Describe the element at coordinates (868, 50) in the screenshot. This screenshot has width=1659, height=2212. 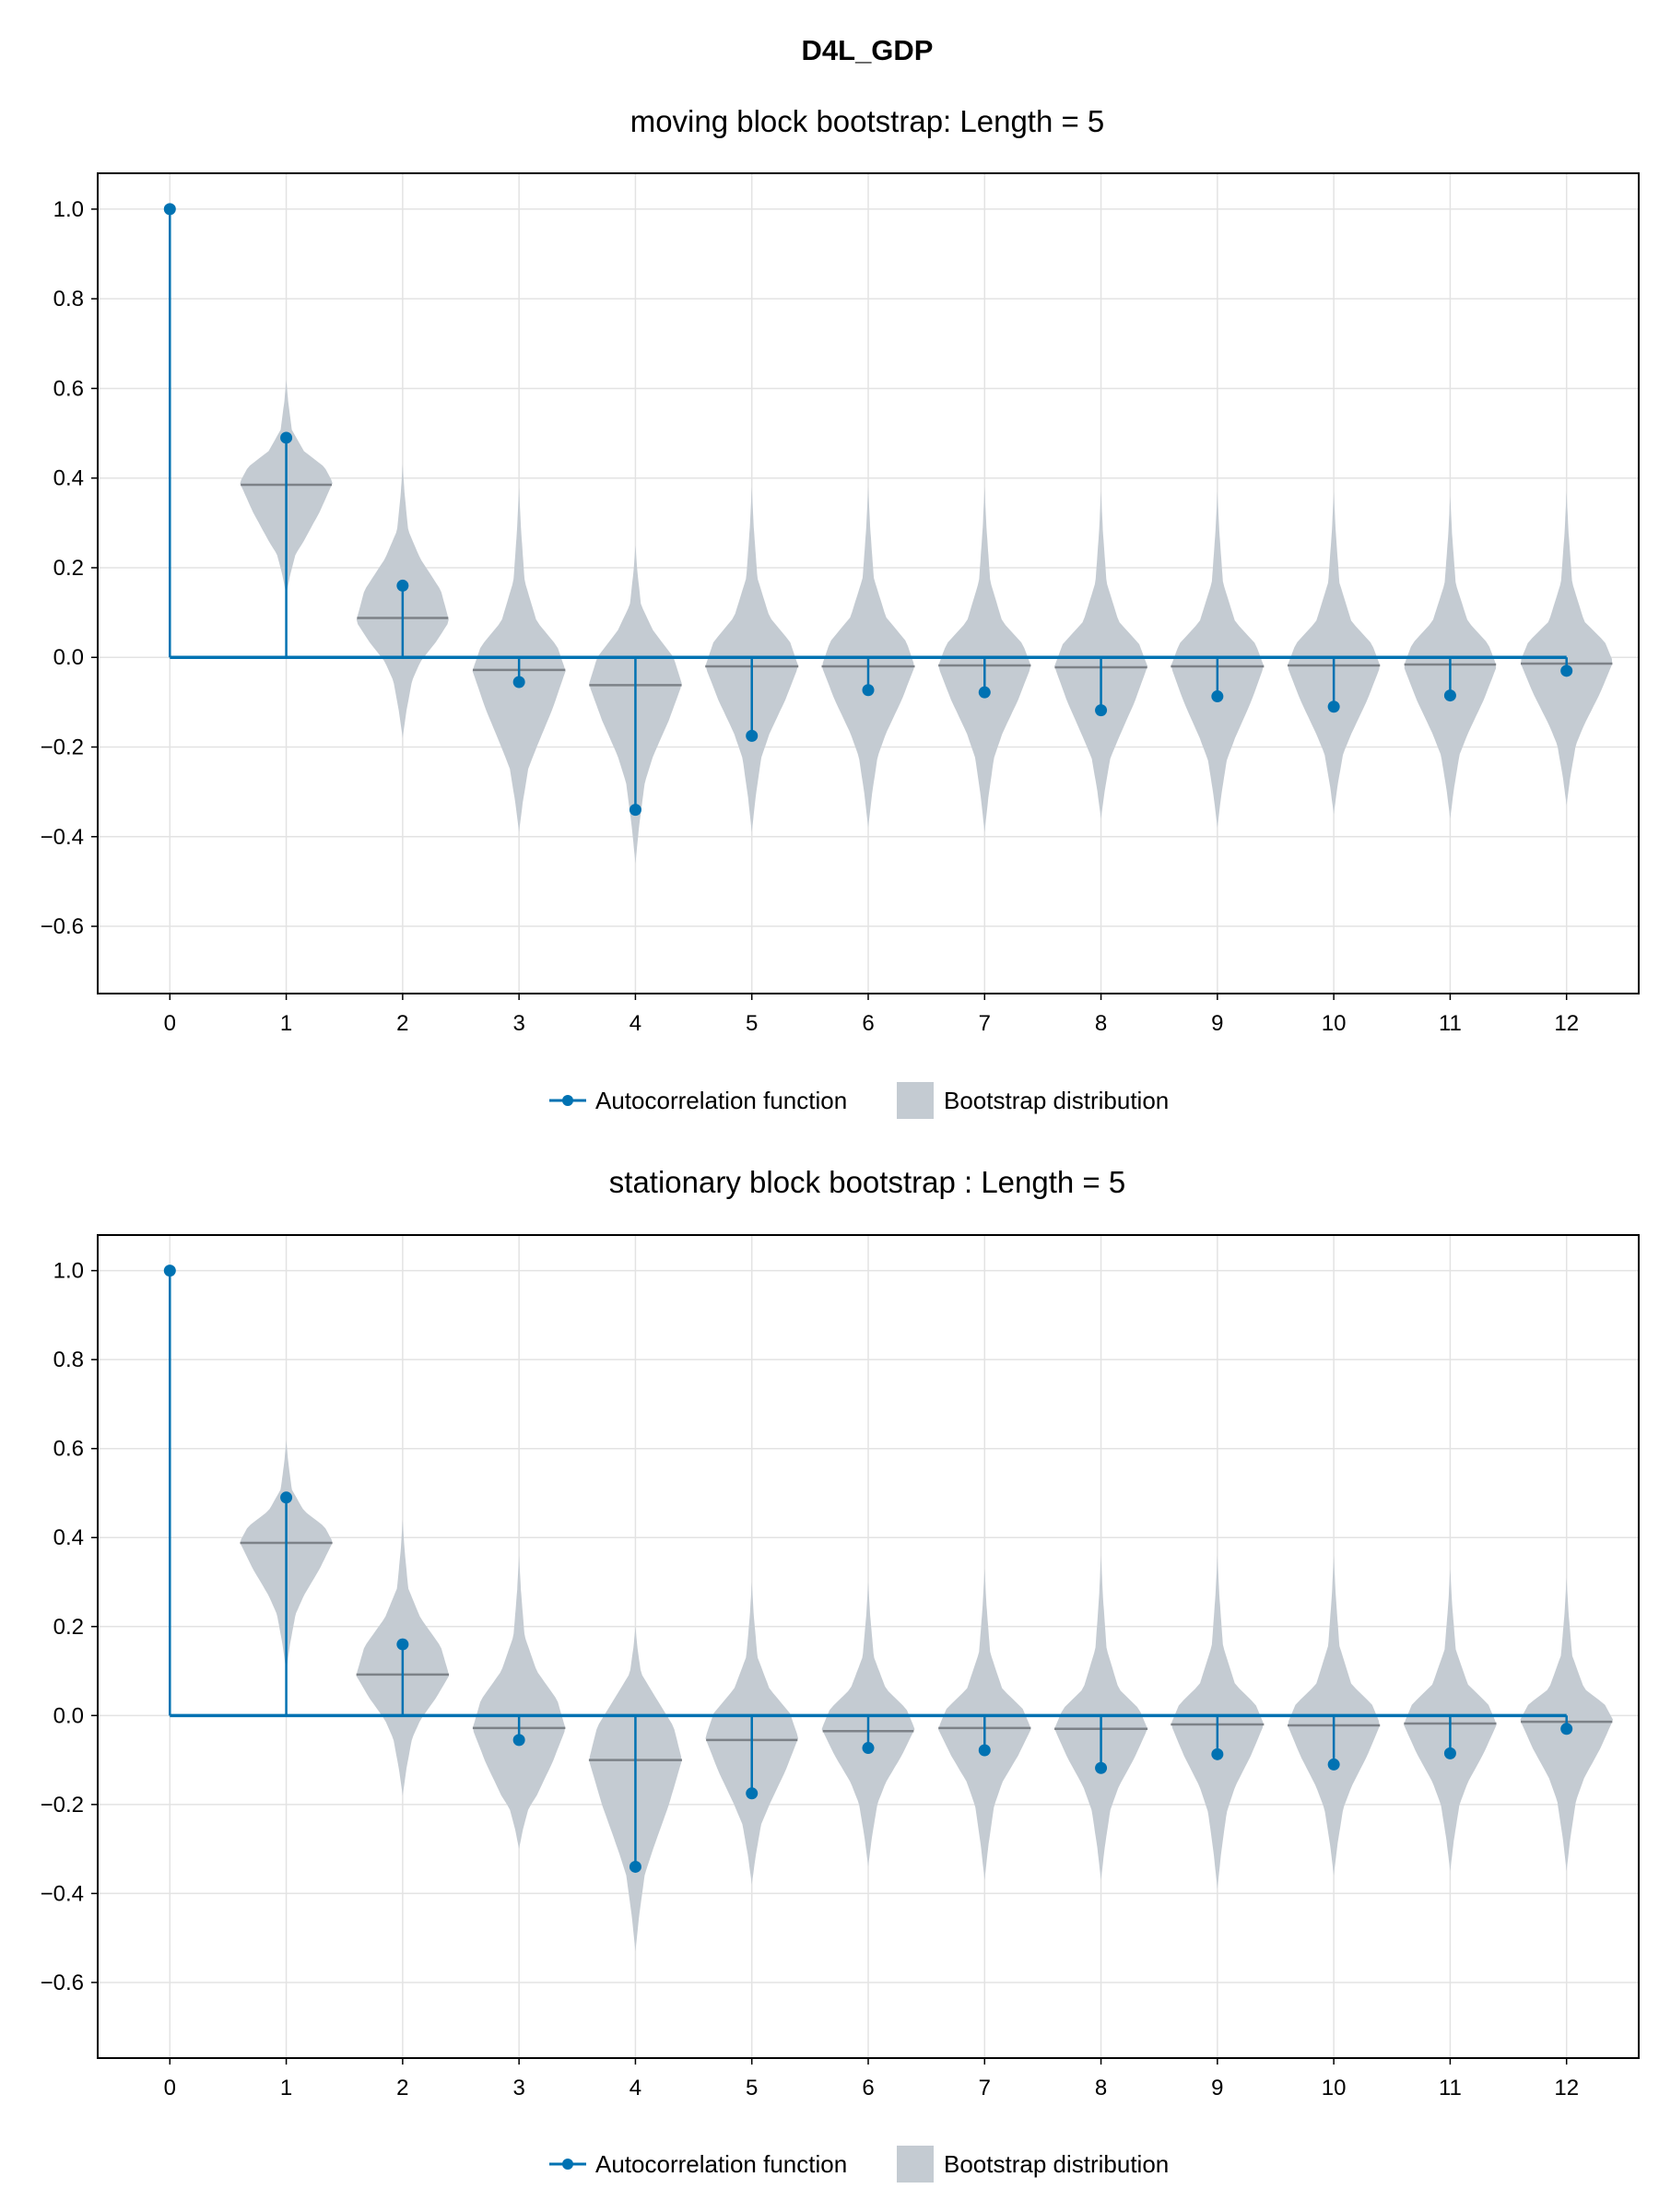
I see `figure-title: D4L_GDP` at that location.